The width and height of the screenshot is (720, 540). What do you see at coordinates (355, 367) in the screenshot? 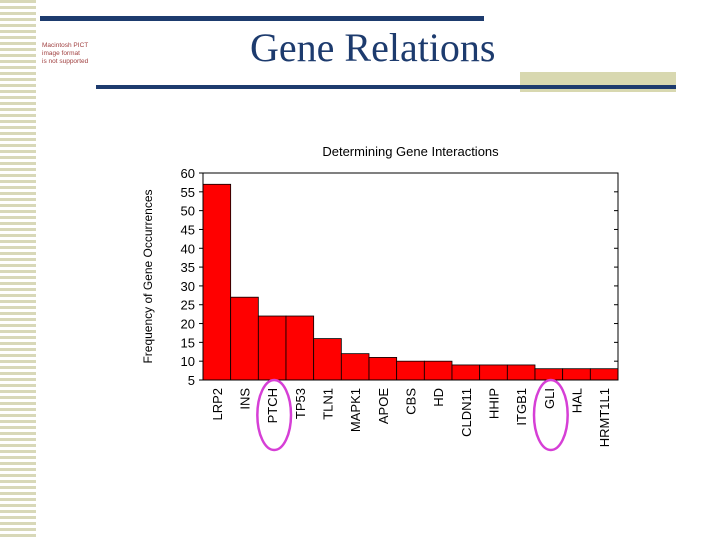
I see `bar-mapk1` at bounding box center [355, 367].